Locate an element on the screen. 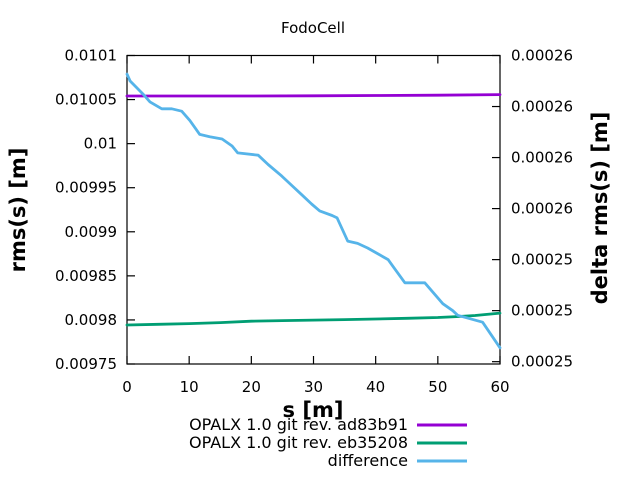 Image resolution: width=640 pixels, height=480 pixels. x-tick-label: 60 is located at coordinates (499, 387).